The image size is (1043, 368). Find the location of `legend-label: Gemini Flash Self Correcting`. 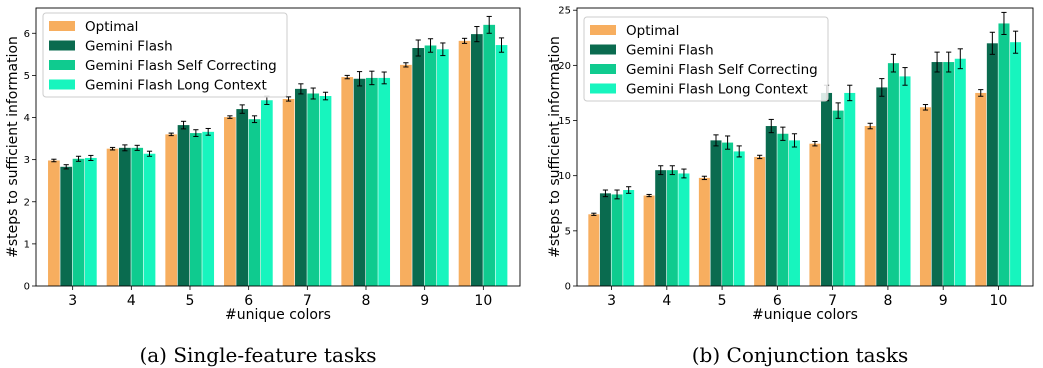

legend-label: Gemini Flash Self Correcting is located at coordinates (722, 70).